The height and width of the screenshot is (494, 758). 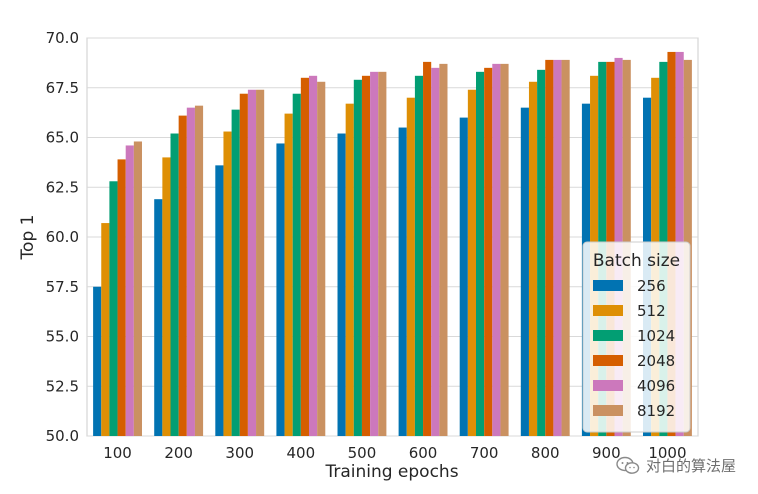 What do you see at coordinates (62, 337) in the screenshot?
I see `y-tick-label: 55.0` at bounding box center [62, 337].